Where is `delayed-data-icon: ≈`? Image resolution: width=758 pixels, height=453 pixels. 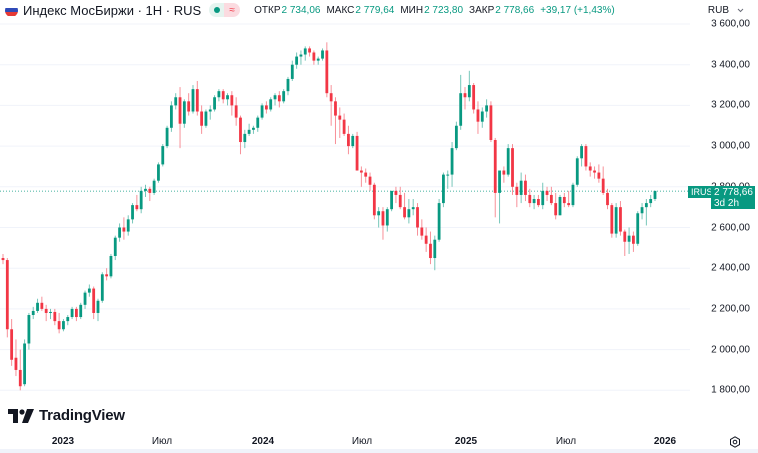 delayed-data-icon: ≈ is located at coordinates (232, 10).